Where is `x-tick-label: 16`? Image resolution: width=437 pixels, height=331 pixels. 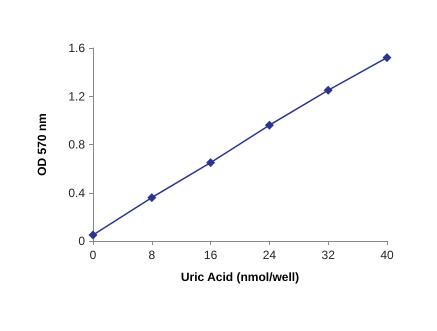 x-tick-label: 16 is located at coordinates (211, 255).